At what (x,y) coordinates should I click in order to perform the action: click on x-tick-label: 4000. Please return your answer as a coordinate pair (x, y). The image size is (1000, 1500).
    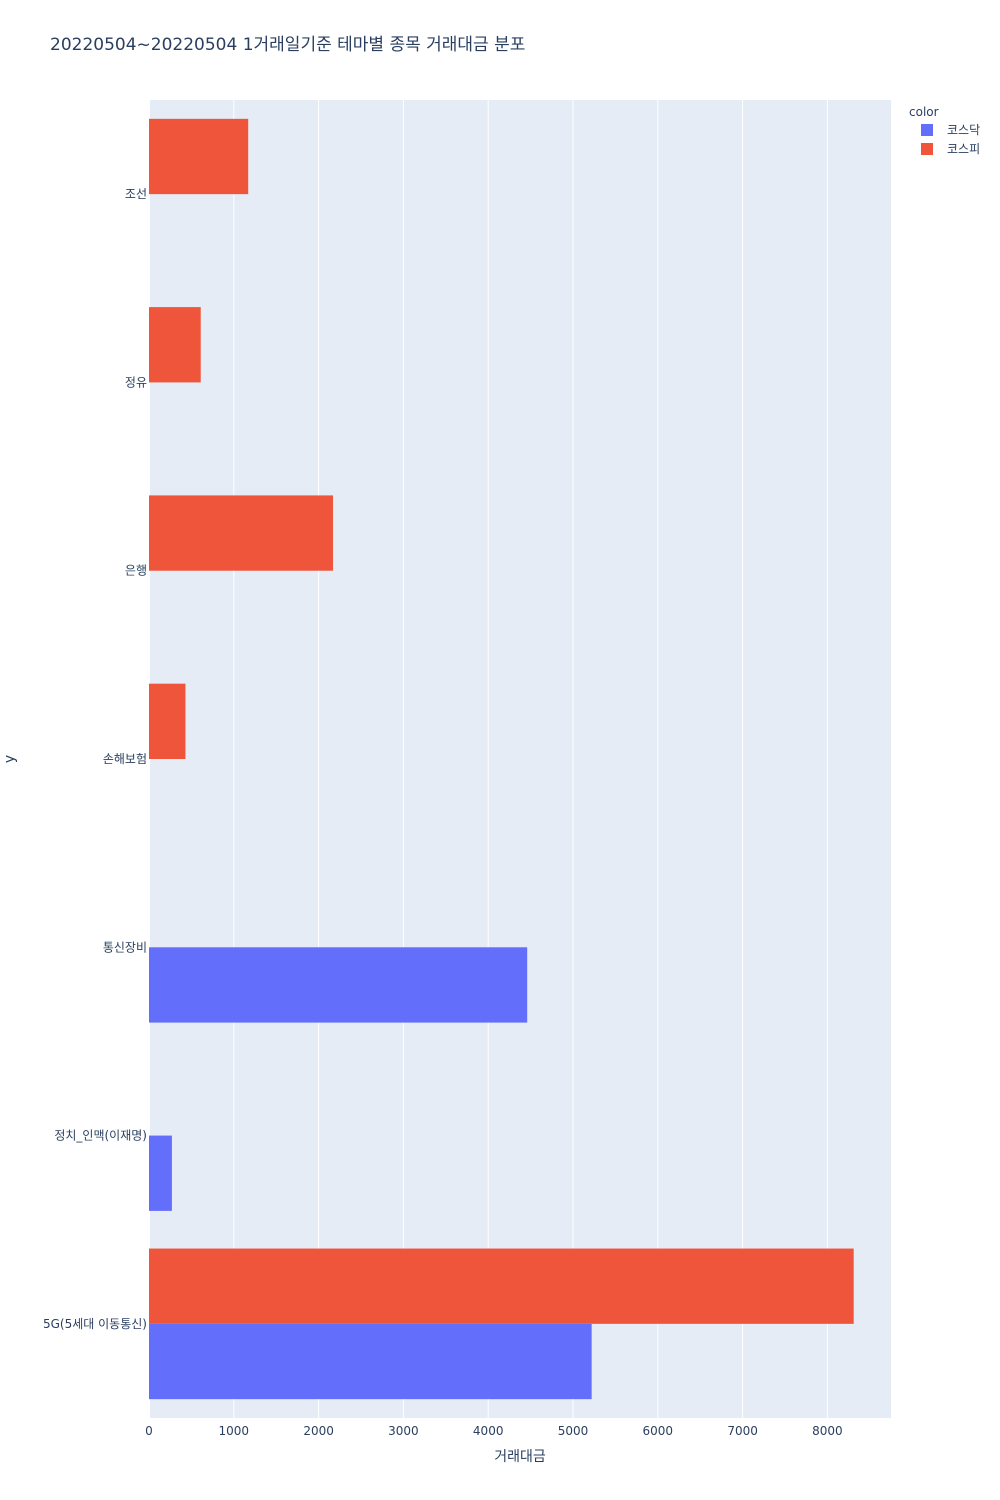
    Looking at the image, I should click on (488, 1431).